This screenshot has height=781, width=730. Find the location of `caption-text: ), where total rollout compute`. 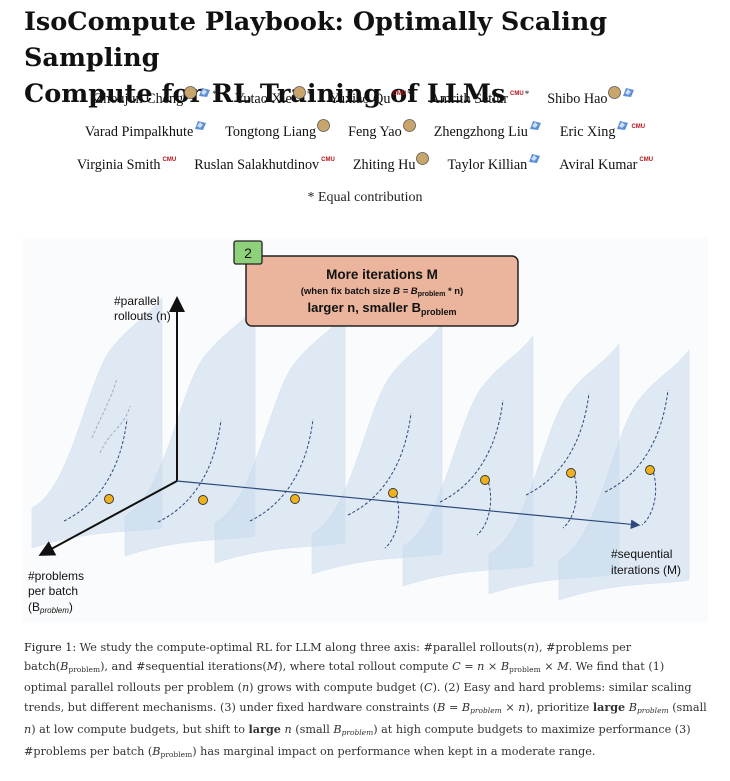

caption-text: ), where total rollout compute is located at coordinates (365, 666).